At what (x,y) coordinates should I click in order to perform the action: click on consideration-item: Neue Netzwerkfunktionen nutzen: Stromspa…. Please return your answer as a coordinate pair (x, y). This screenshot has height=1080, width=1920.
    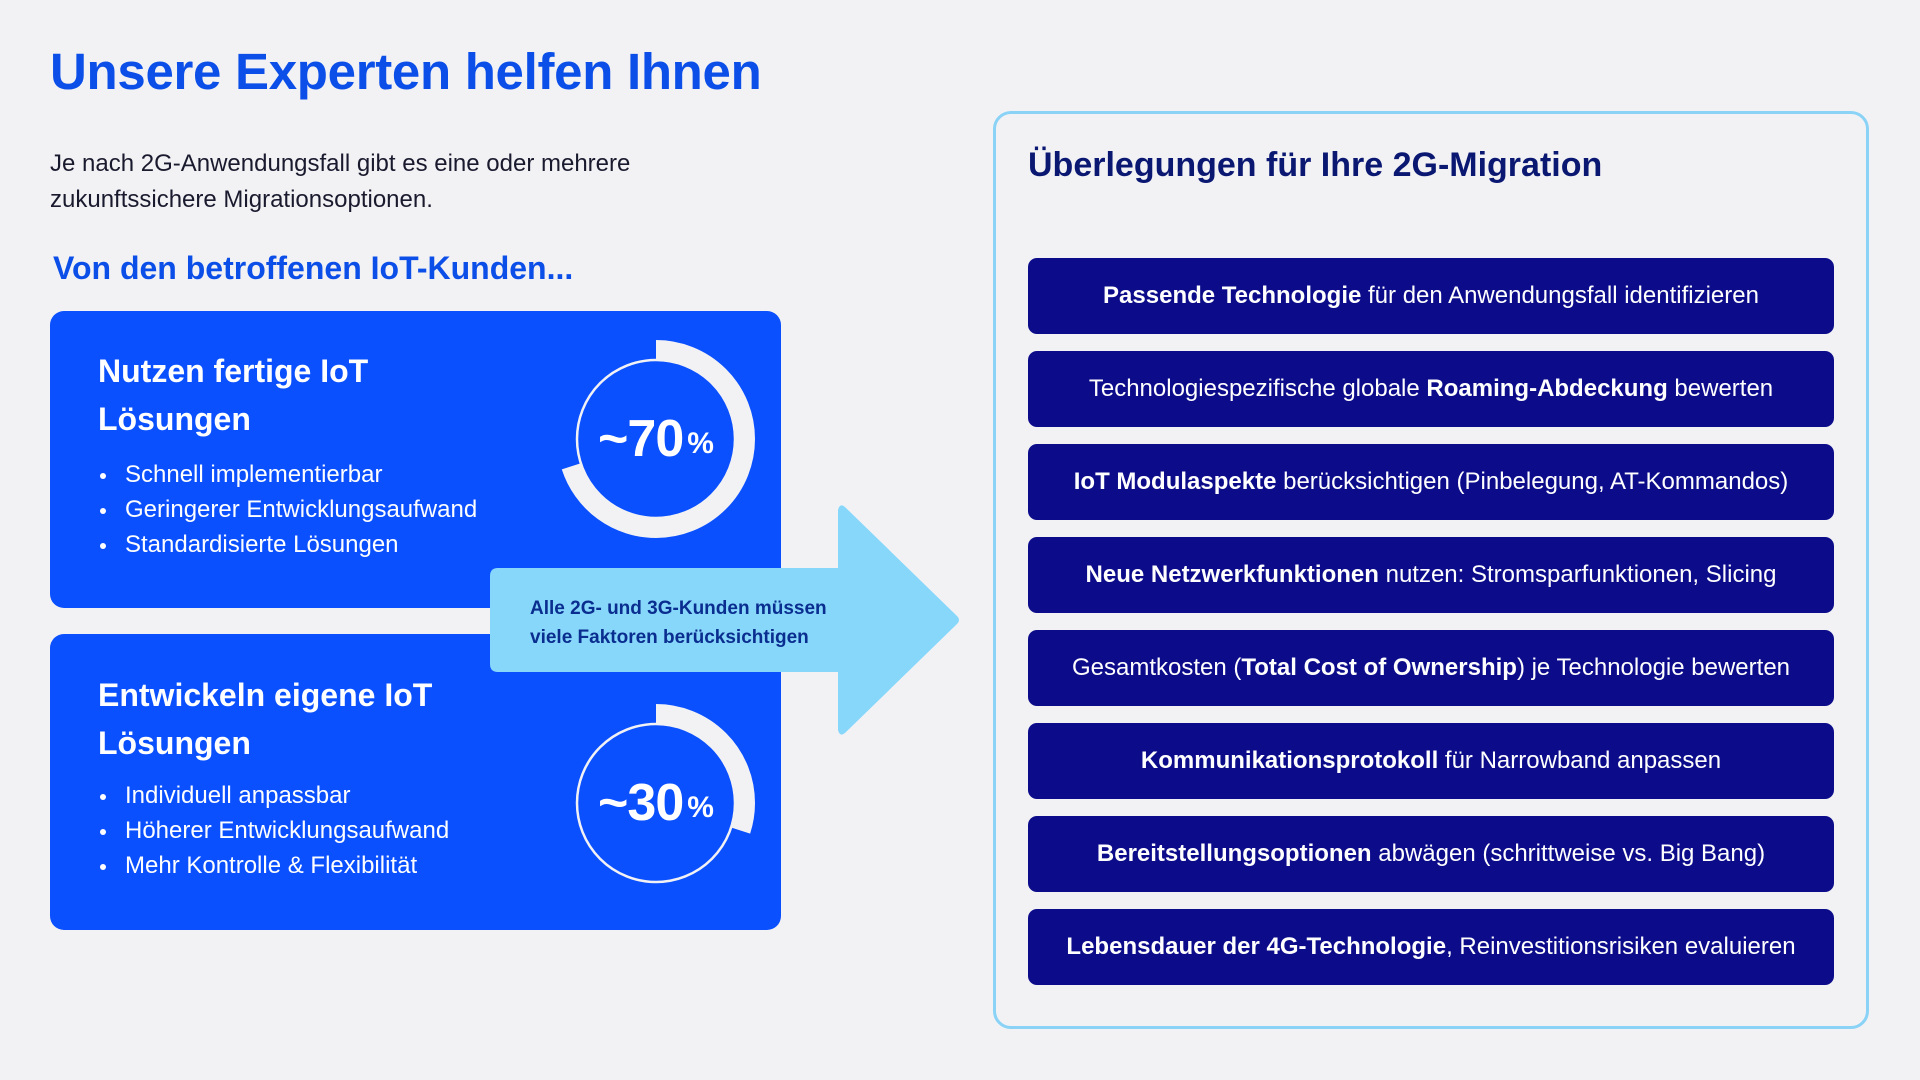
    Looking at the image, I should click on (1431, 575).